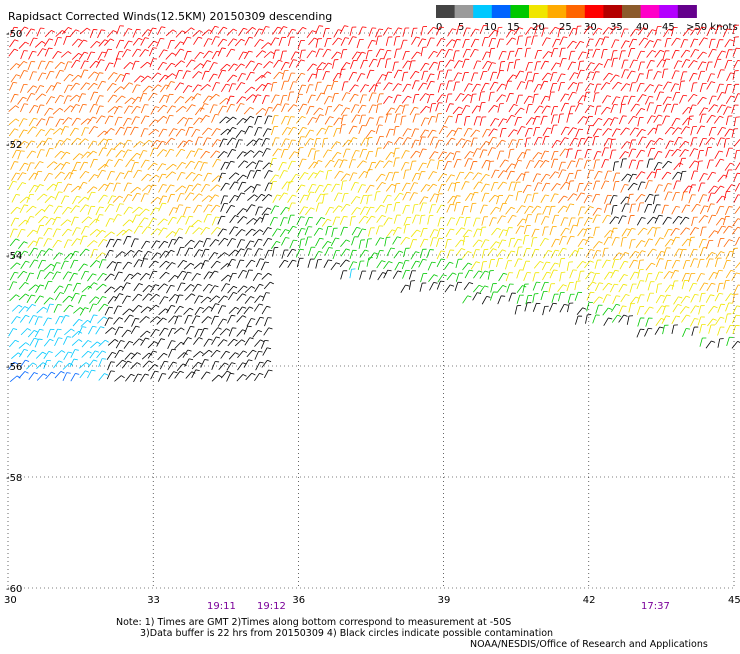 The height and width of the screenshot is (654, 740). I want to click on lon-tick-label: 36, so click(298, 600).